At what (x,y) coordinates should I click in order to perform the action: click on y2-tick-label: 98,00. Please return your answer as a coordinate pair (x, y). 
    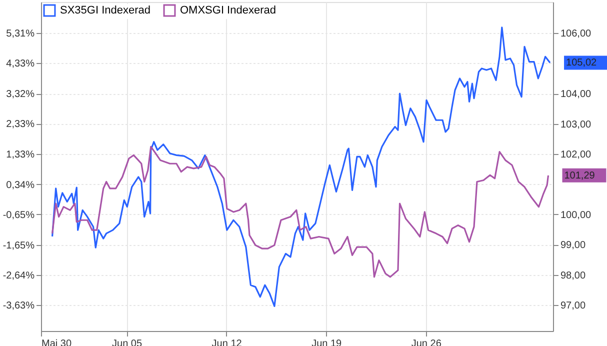
    Looking at the image, I should click on (573, 276).